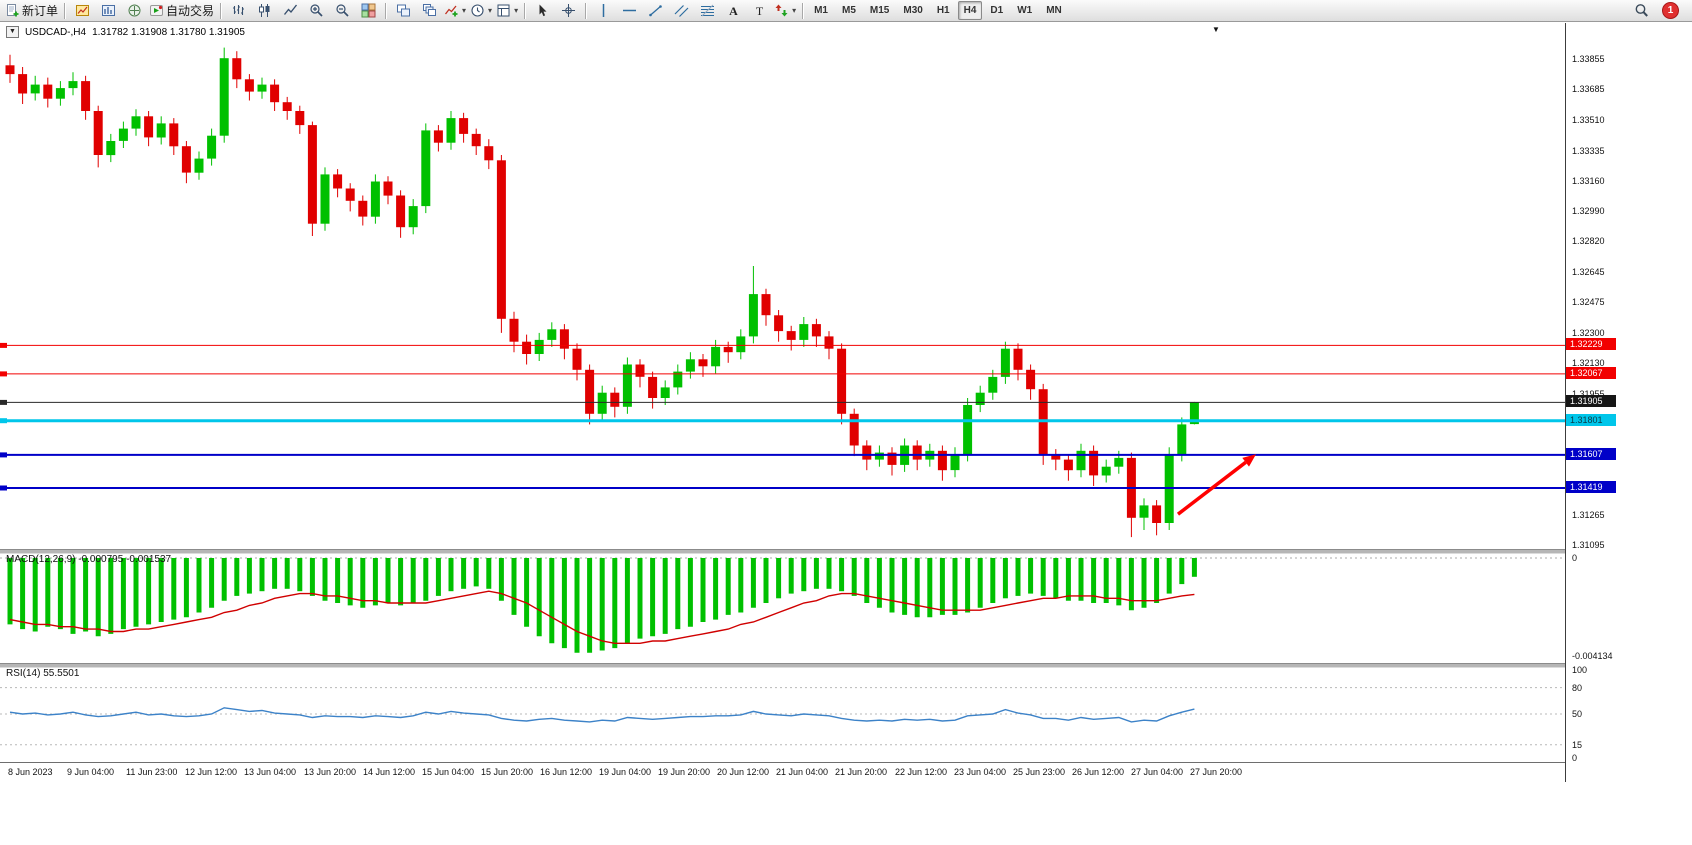  I want to click on market-watch-button, so click(108, 11).